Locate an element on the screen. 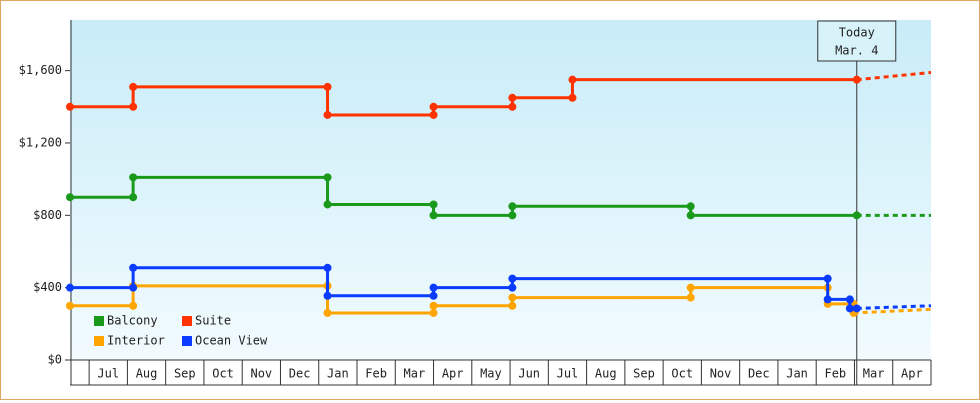 The image size is (980, 403). x-tick-label: Jun is located at coordinates (529, 374).